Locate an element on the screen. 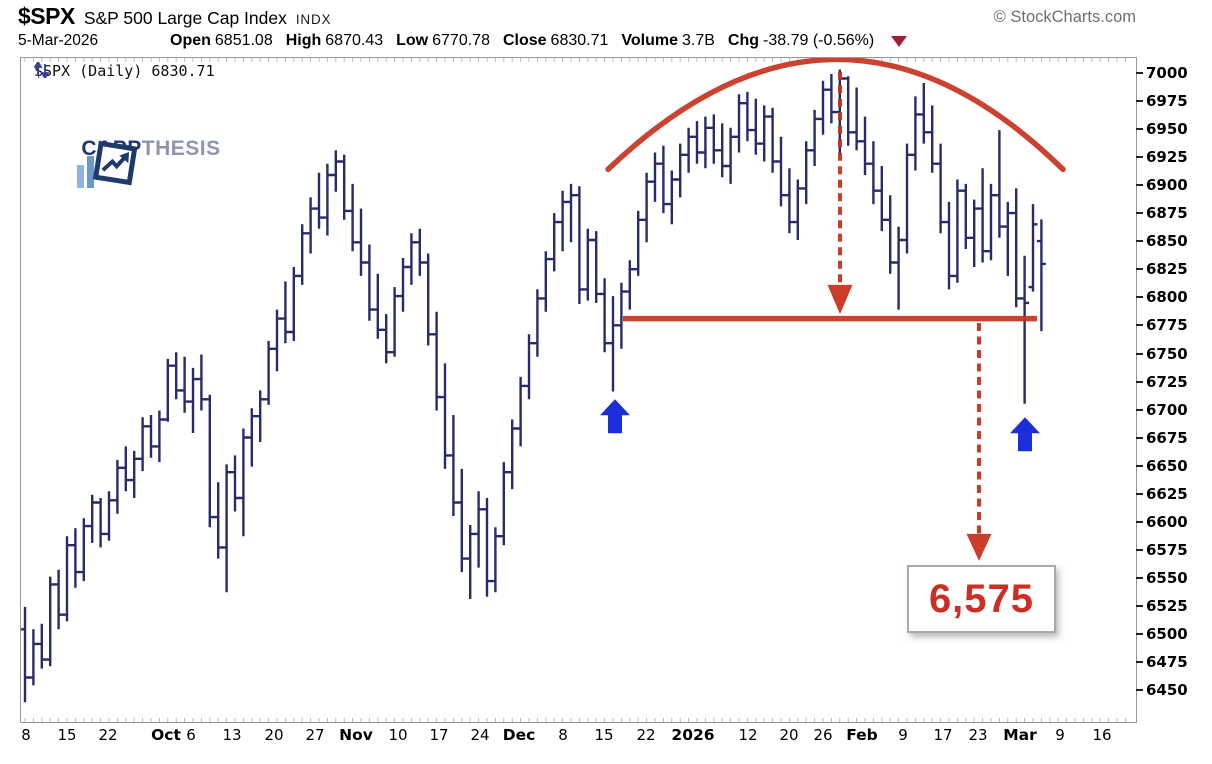  x-axis-month-label: Nov is located at coordinates (356, 735).